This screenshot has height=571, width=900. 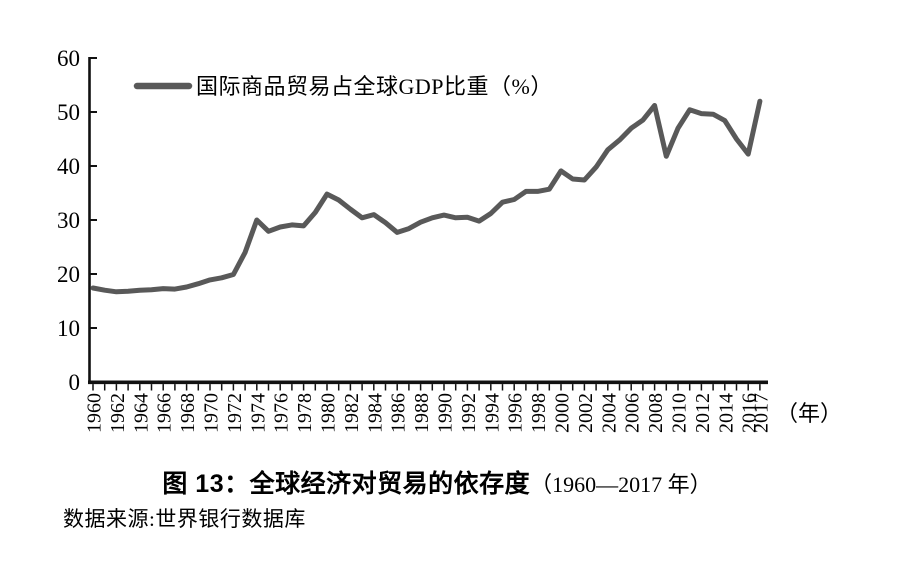 I want to click on y-tick-label: 50, so click(x=68, y=112).